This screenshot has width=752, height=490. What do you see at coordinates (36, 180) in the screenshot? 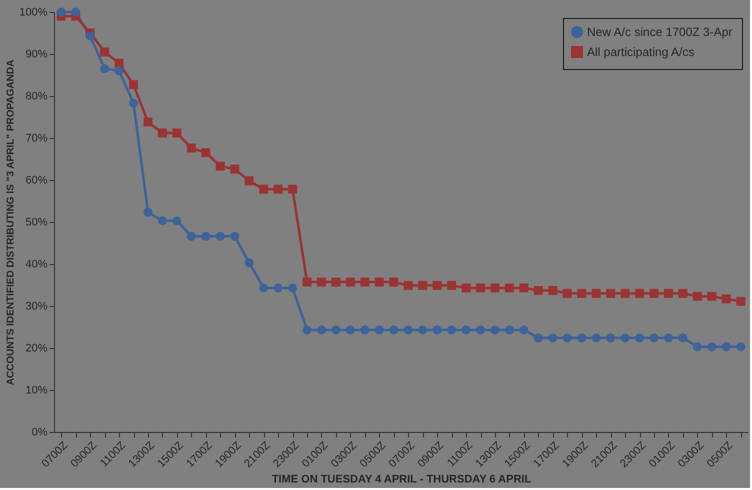
I see `y-tick-label: 60%` at bounding box center [36, 180].